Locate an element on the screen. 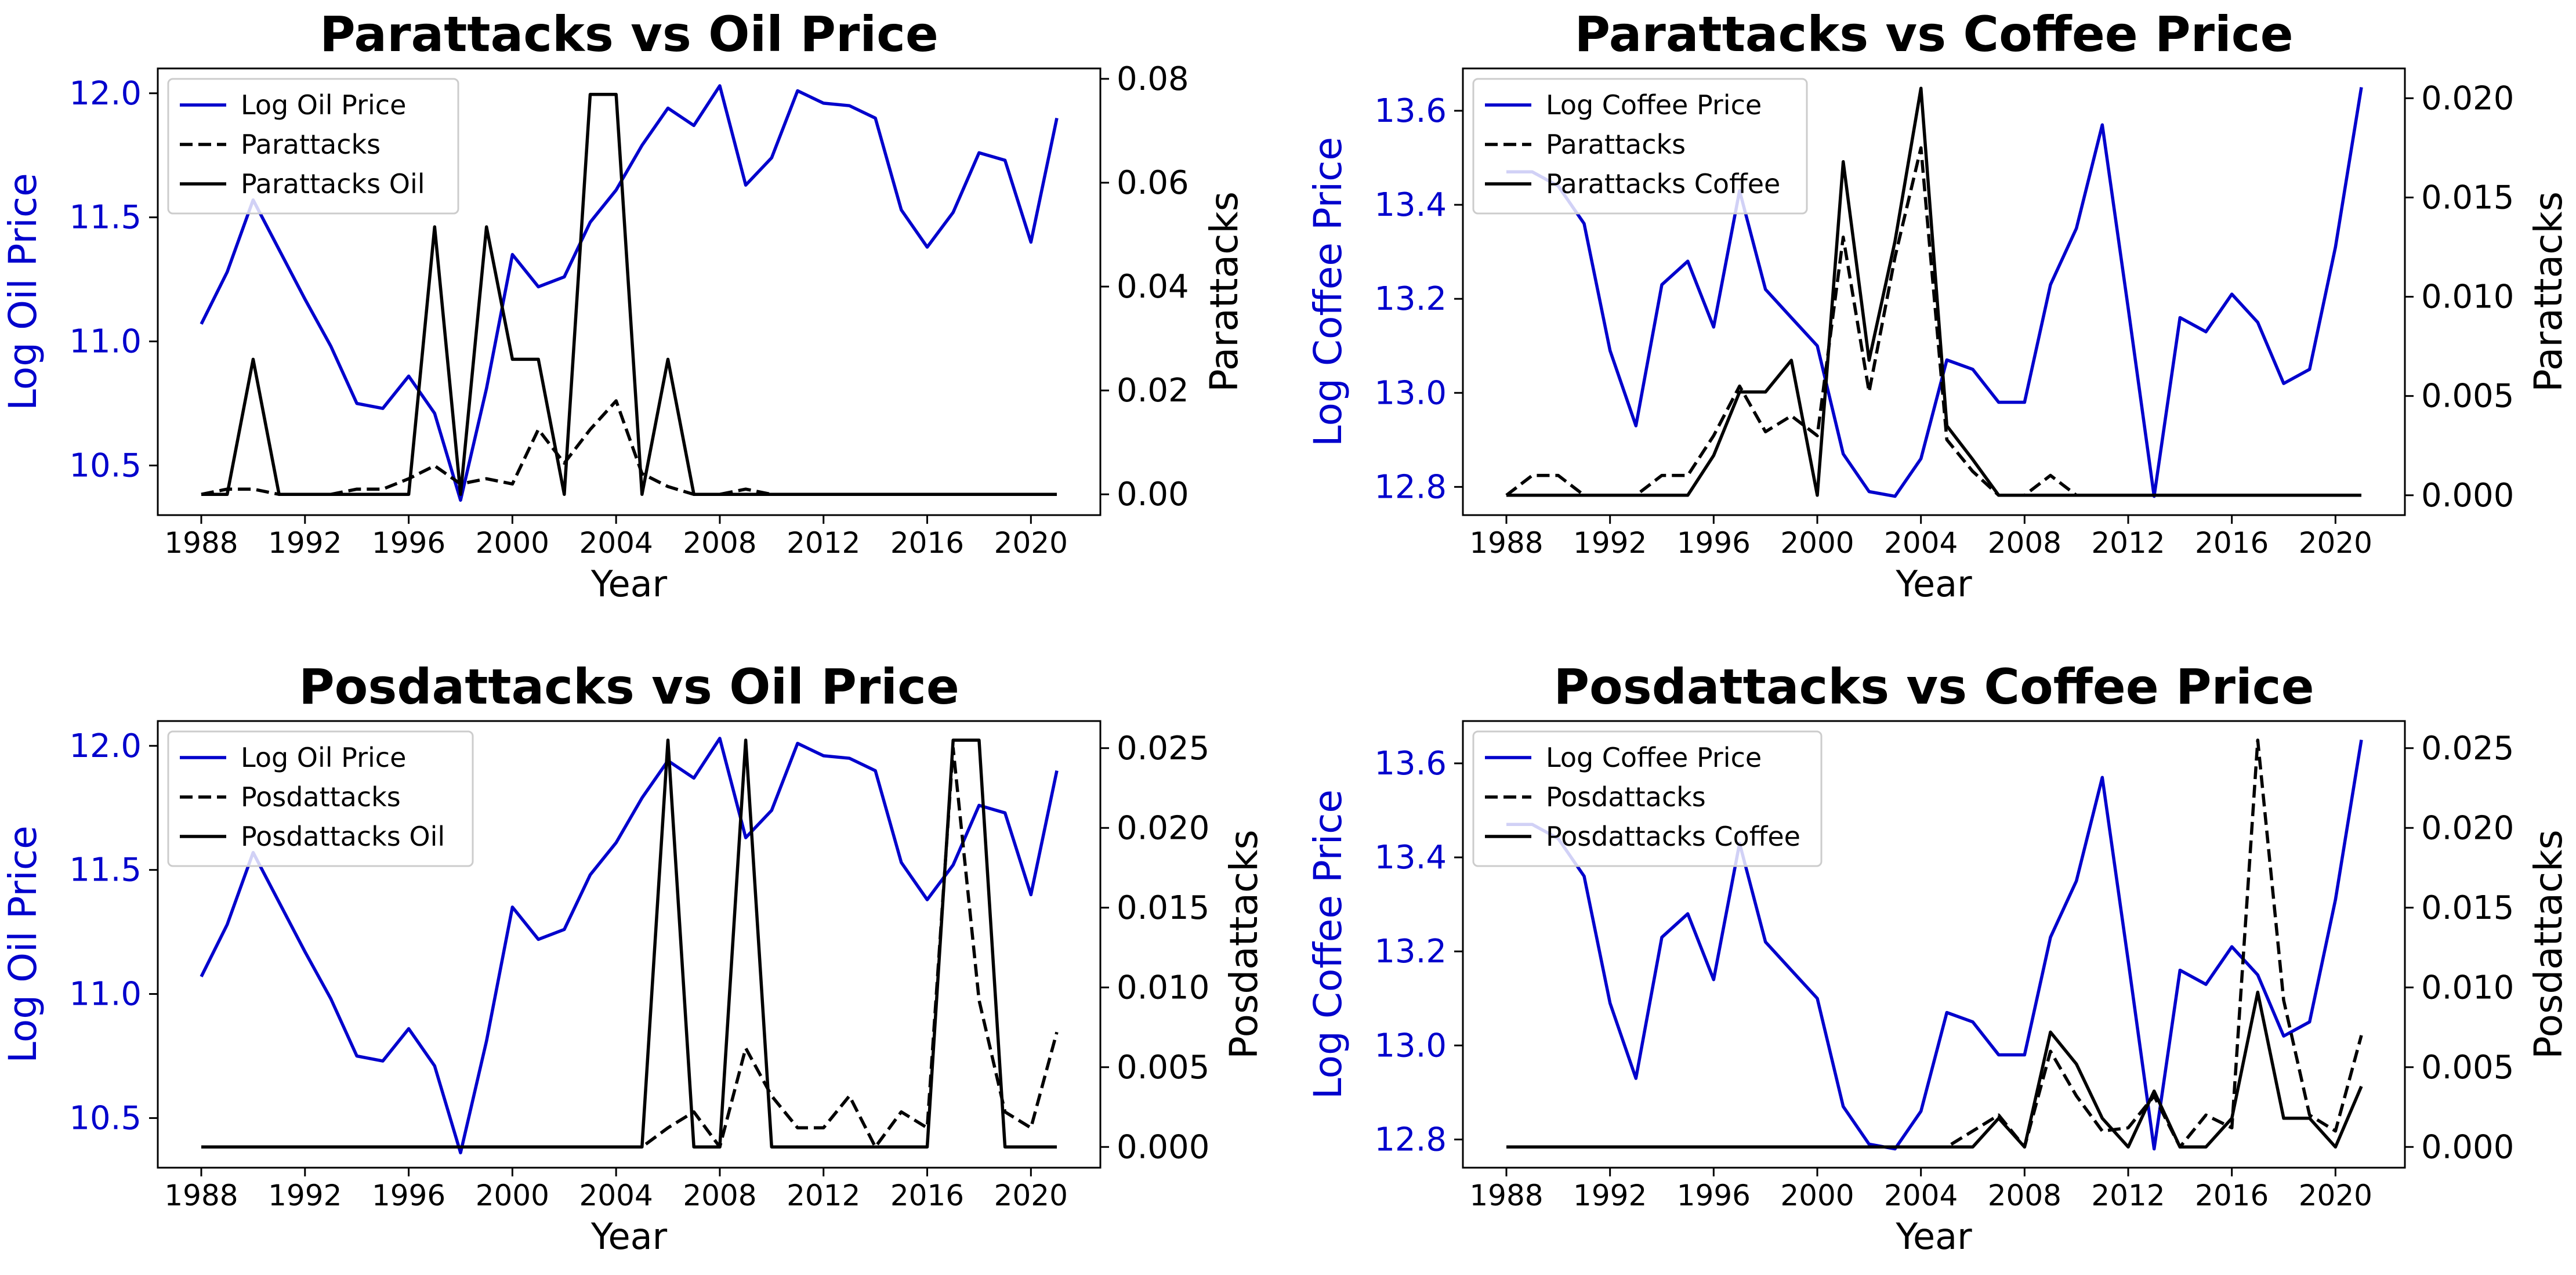 This screenshot has height=1275, width=2576. legend-label: Parattacks Oil is located at coordinates (333, 184).